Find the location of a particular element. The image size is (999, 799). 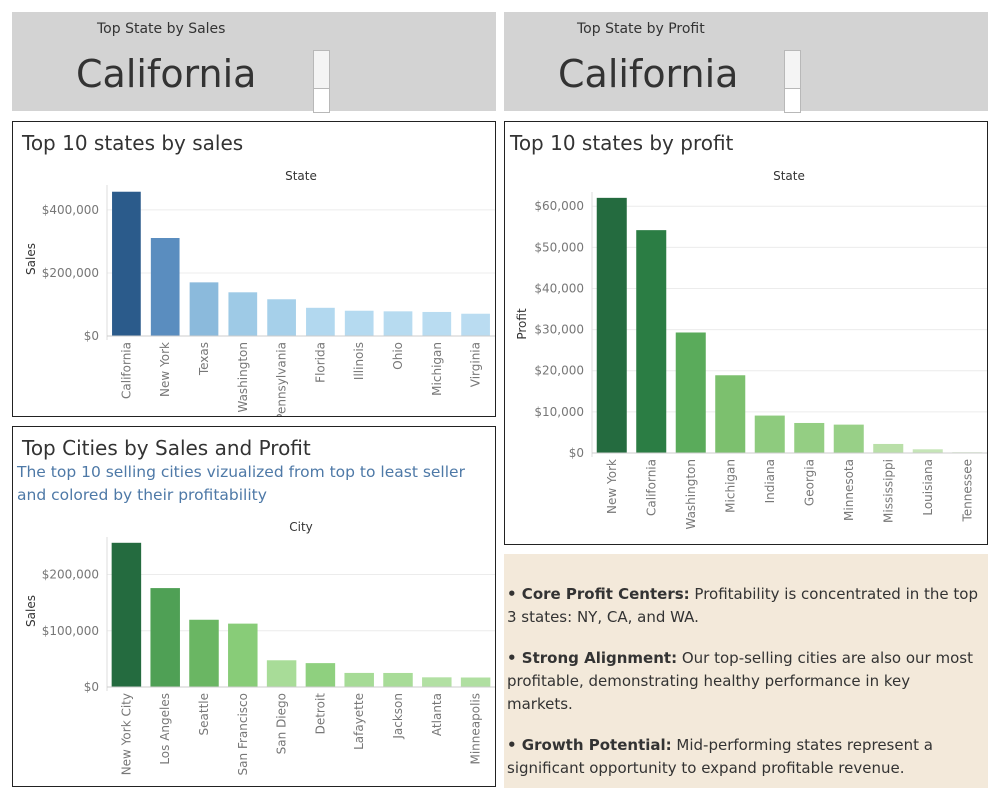

x-tick-label: Jackson is located at coordinates (398, 716).